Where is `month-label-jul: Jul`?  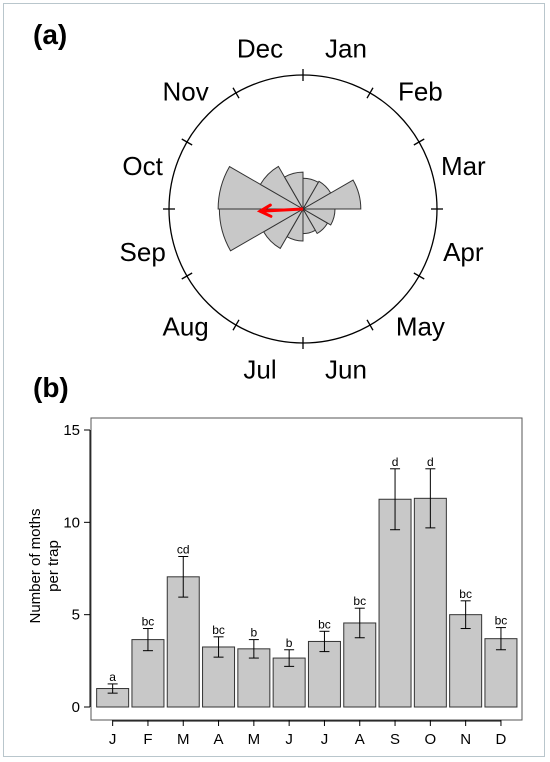
month-label-jul: Jul is located at coordinates (259, 369).